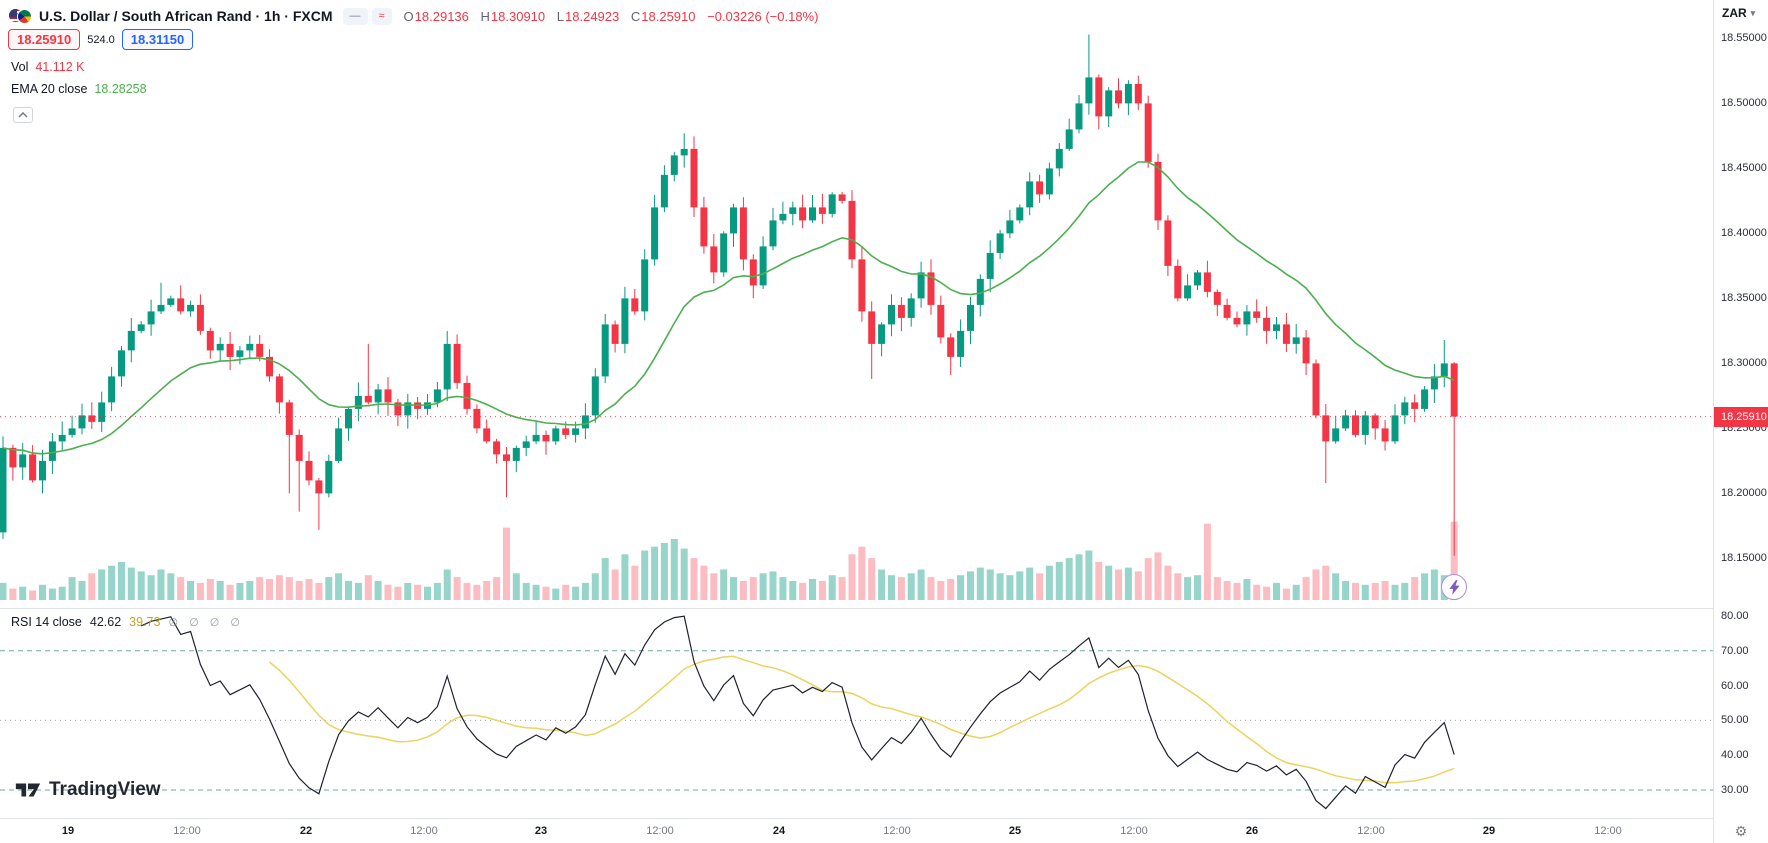  What do you see at coordinates (46, 622) in the screenshot?
I see `rsi-label: RSI 14 close` at bounding box center [46, 622].